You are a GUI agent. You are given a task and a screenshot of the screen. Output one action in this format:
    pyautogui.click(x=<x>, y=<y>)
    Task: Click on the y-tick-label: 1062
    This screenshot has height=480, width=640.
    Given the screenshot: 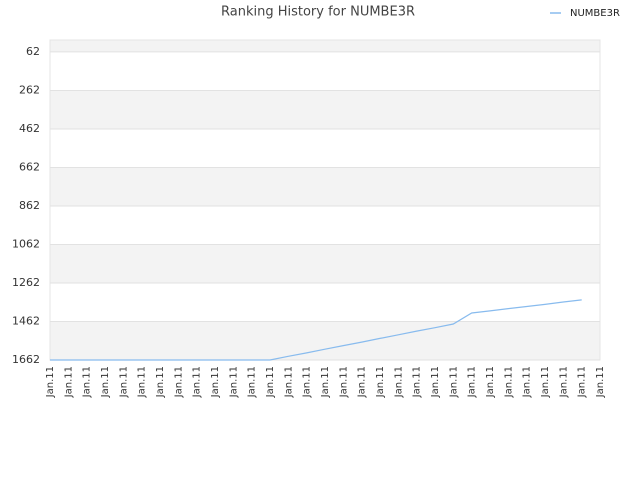 What is the action you would take?
    pyautogui.click(x=26, y=243)
    